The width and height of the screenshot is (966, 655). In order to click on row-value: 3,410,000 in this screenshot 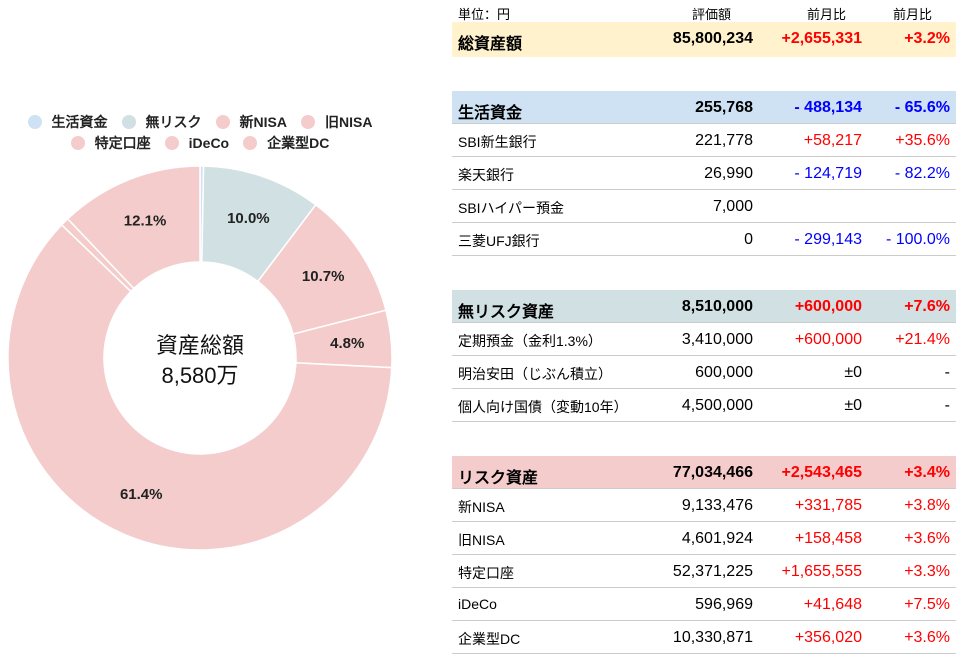, I will do `click(717, 339)`.